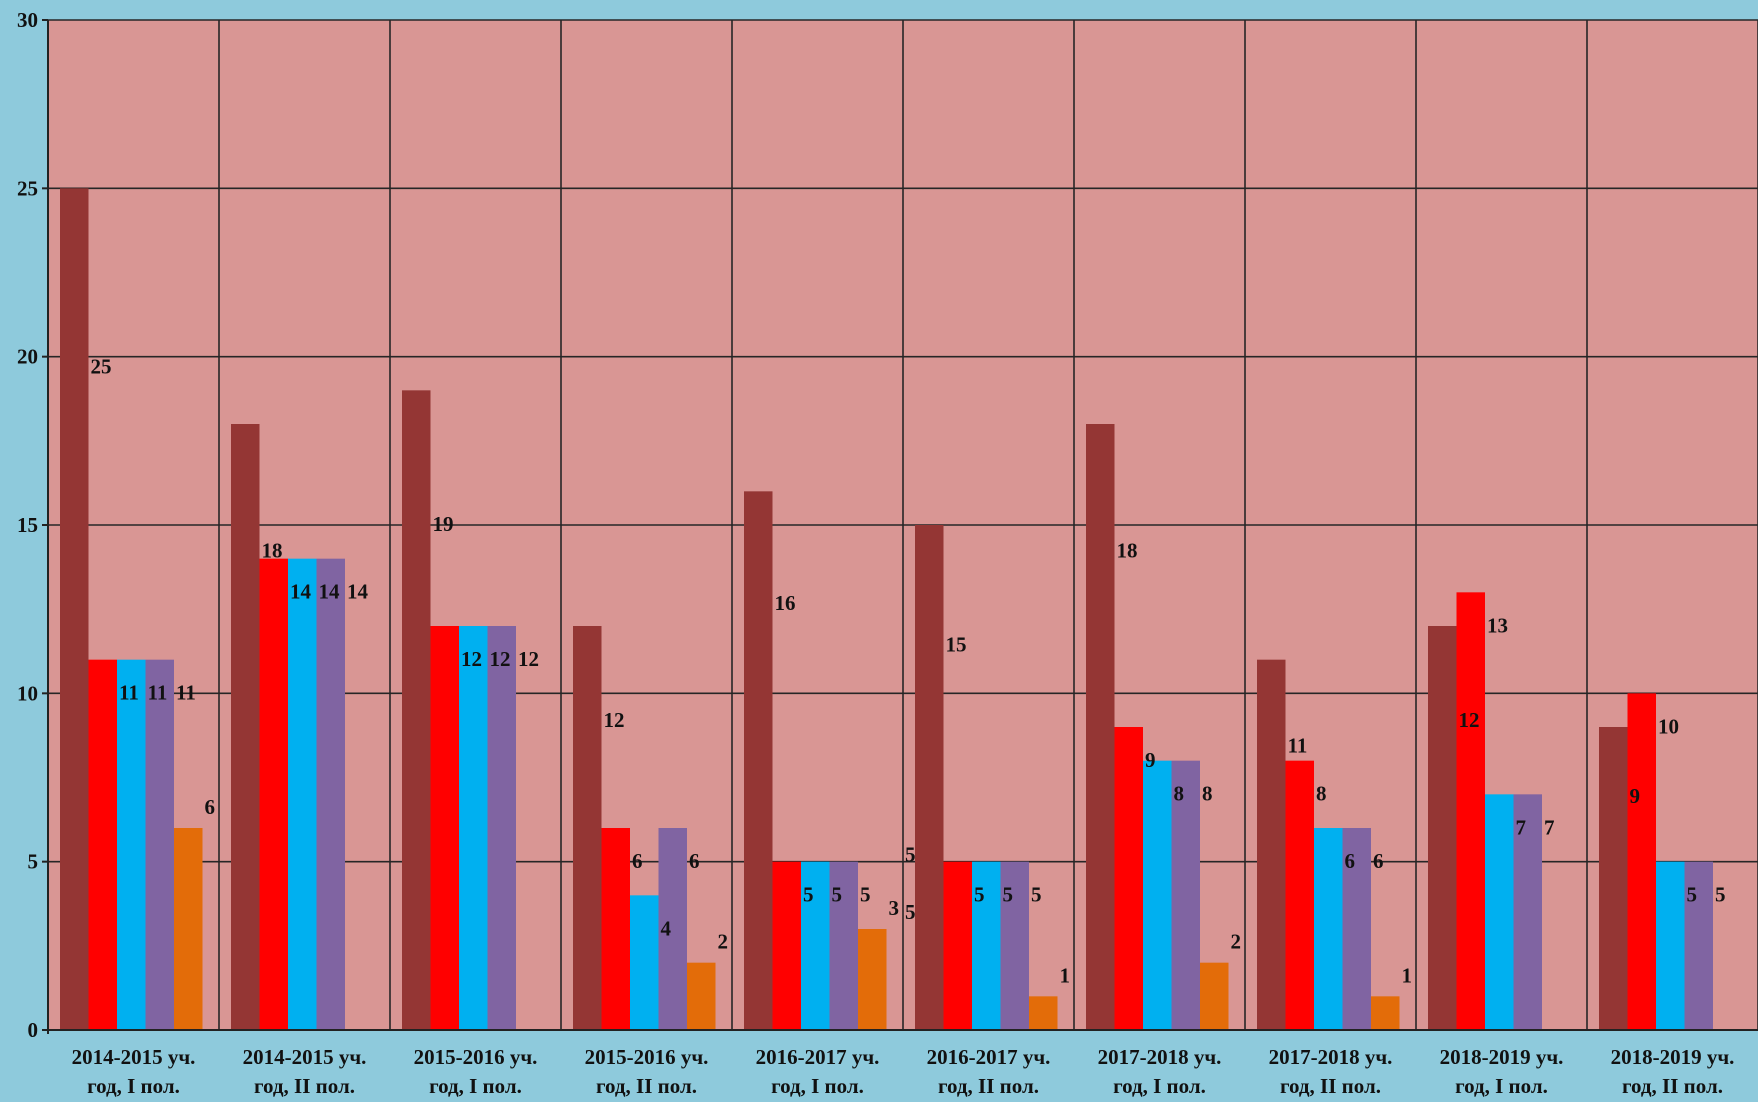 Image resolution: width=1758 pixels, height=1102 pixels. Describe the element at coordinates (27, 693) in the screenshot. I see `y-tick-label: 10` at that location.